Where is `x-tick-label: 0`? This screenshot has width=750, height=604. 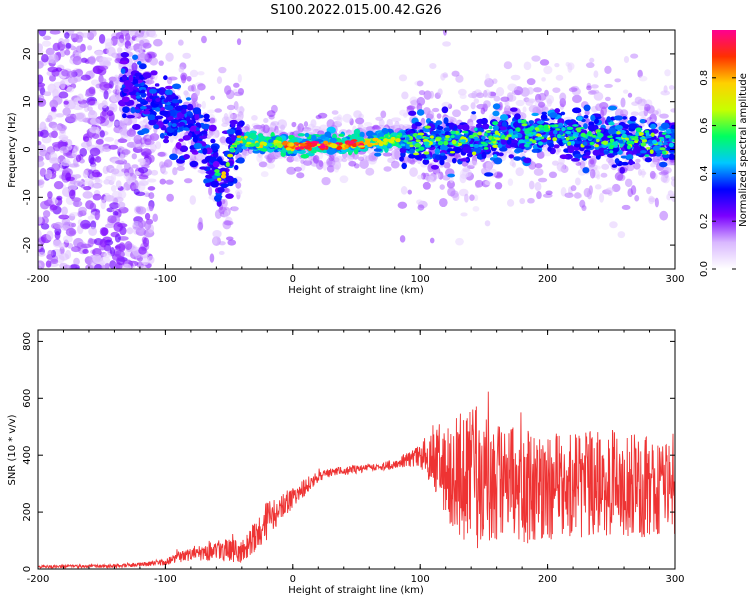
x-tick-label: 0 is located at coordinates (293, 279).